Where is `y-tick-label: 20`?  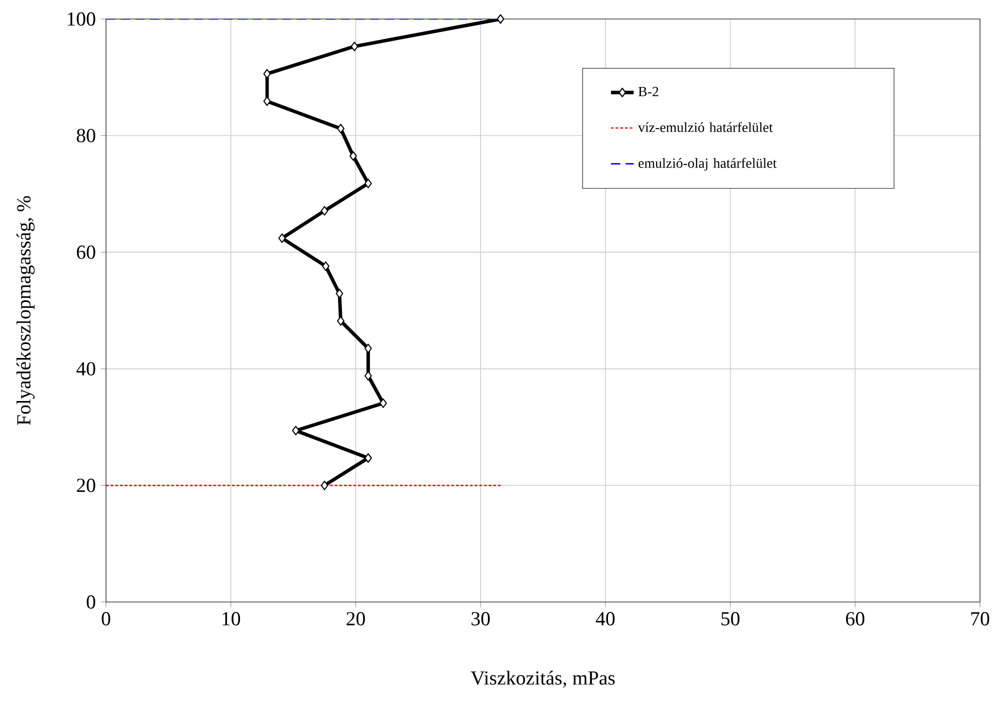
y-tick-label: 20 is located at coordinates (86, 485).